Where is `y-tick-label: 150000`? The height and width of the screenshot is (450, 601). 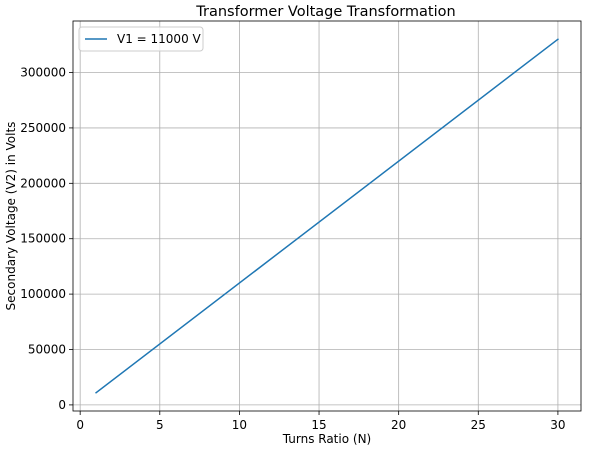
y-tick-label: 150000 is located at coordinates (43, 239).